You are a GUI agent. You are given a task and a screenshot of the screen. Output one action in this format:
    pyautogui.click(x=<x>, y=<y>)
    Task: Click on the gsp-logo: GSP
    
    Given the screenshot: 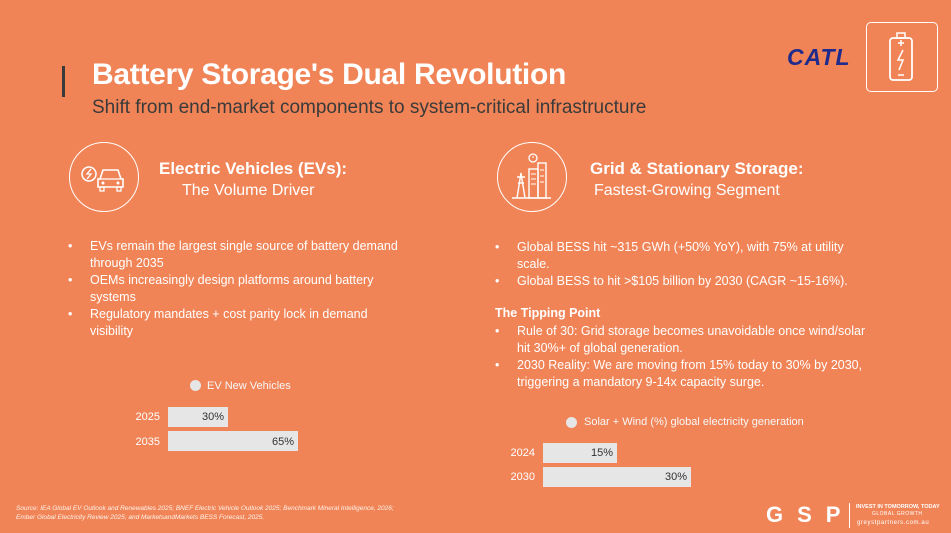 What is the action you would take?
    pyautogui.click(x=810, y=514)
    